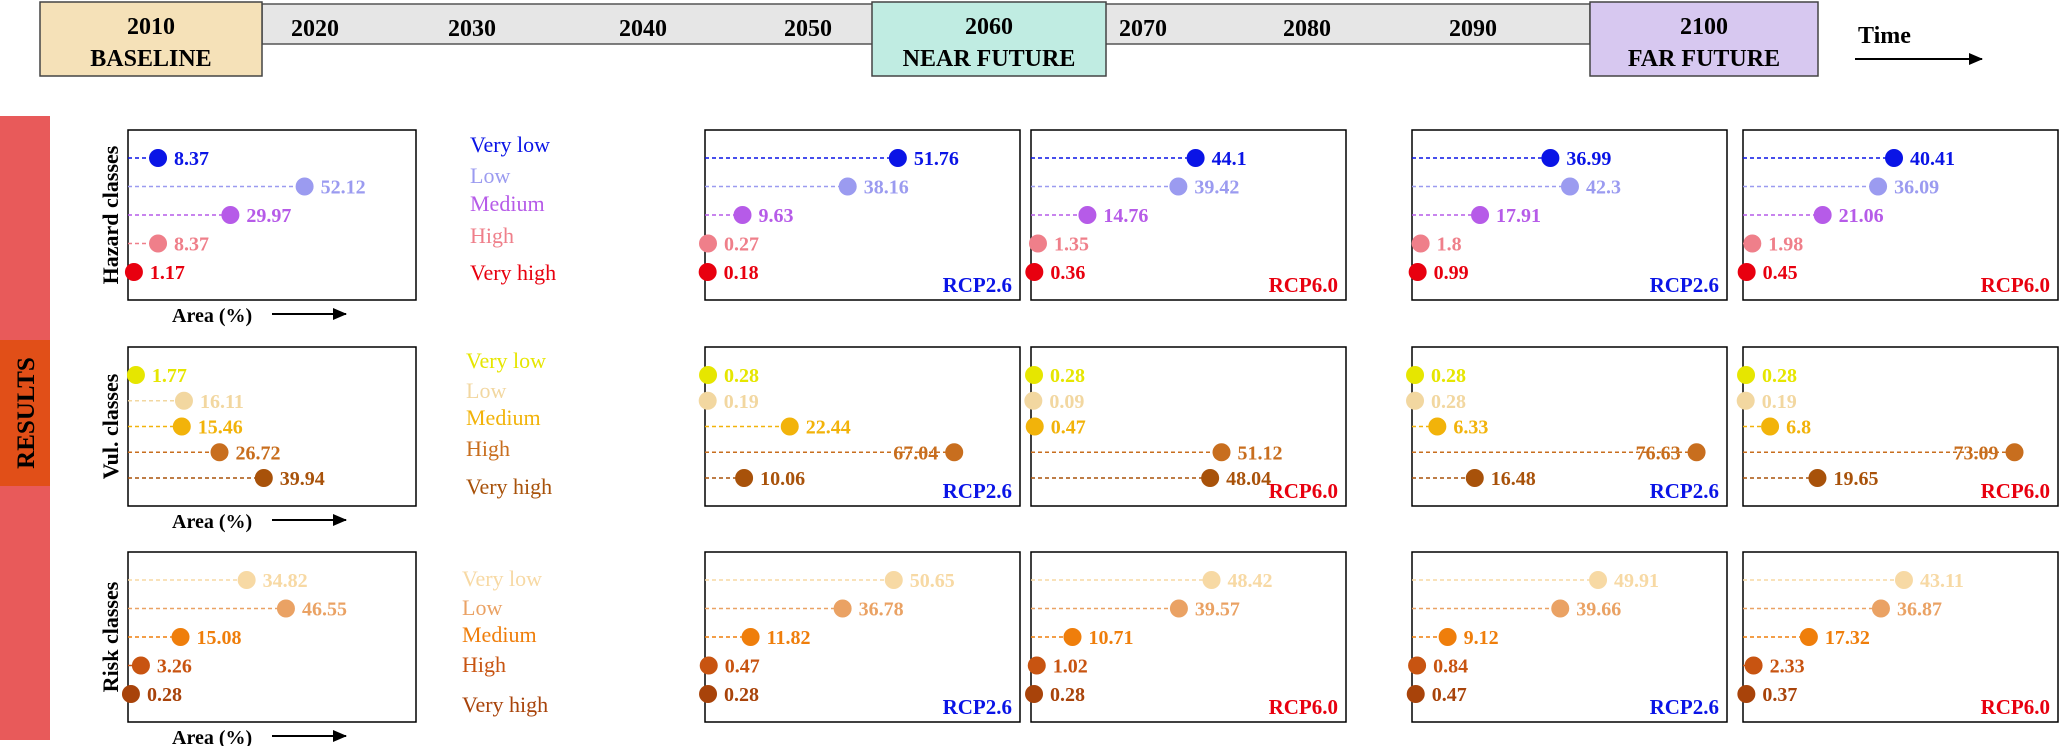 The height and width of the screenshot is (746, 2067). I want to click on timeline-year-2040: 2040, so click(643, 29).